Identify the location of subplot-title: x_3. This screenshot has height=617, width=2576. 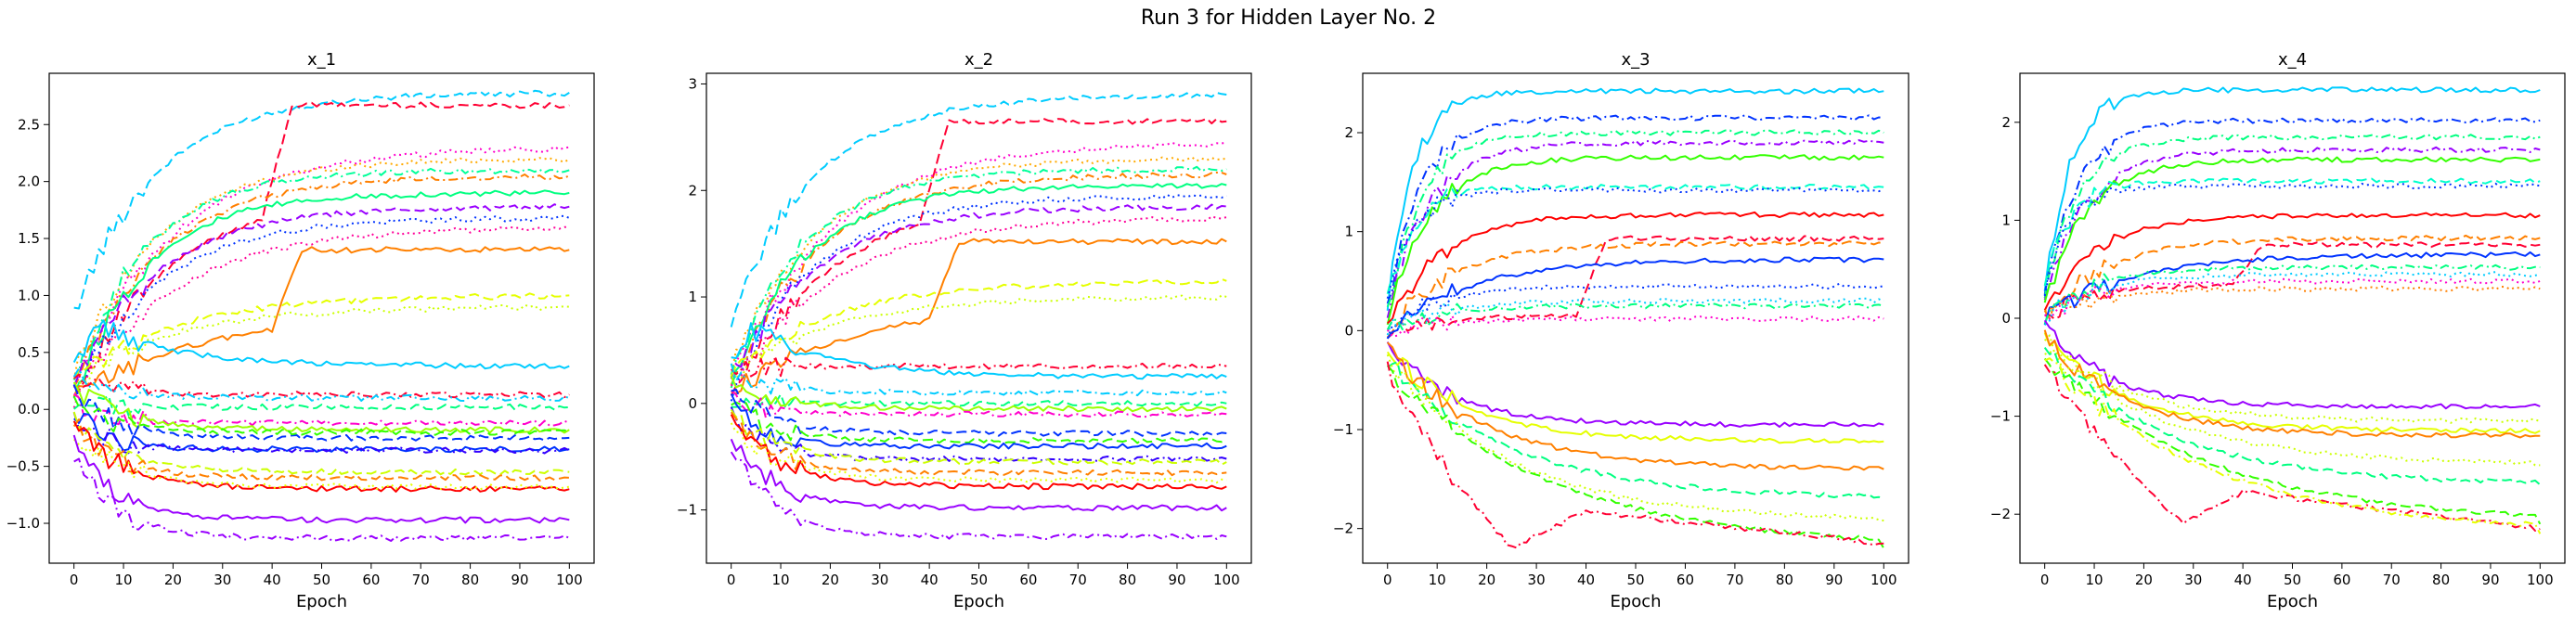
(1635, 60).